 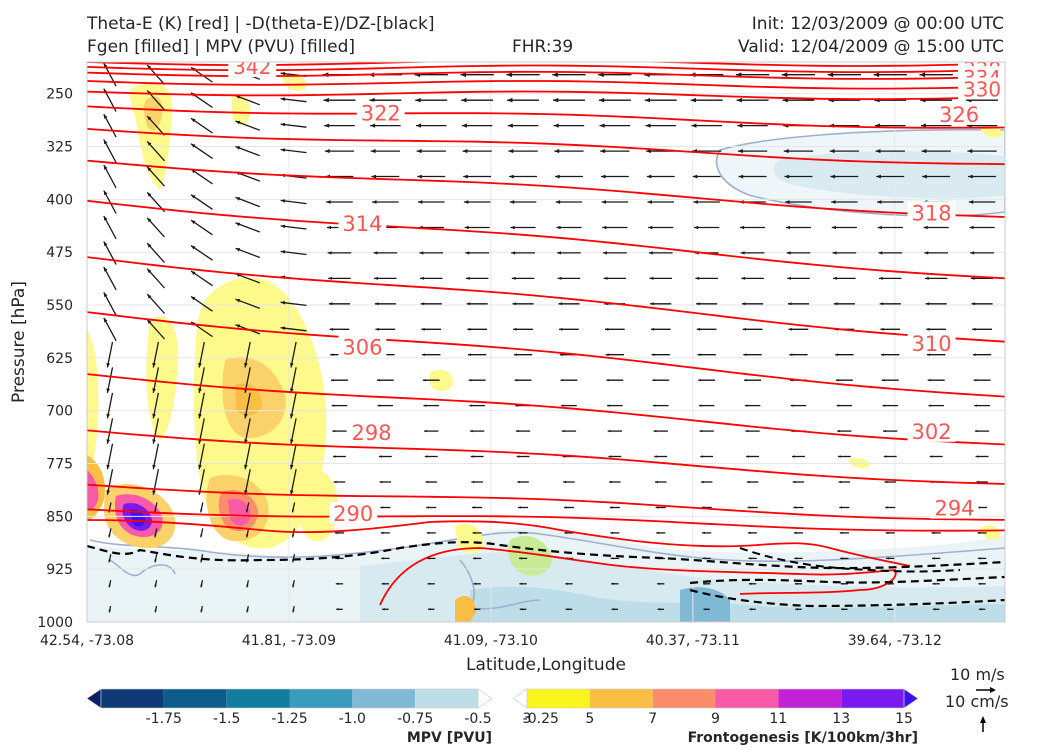 What do you see at coordinates (895, 641) in the screenshot?
I see `x-tick-label: 39.64, -73.12` at bounding box center [895, 641].